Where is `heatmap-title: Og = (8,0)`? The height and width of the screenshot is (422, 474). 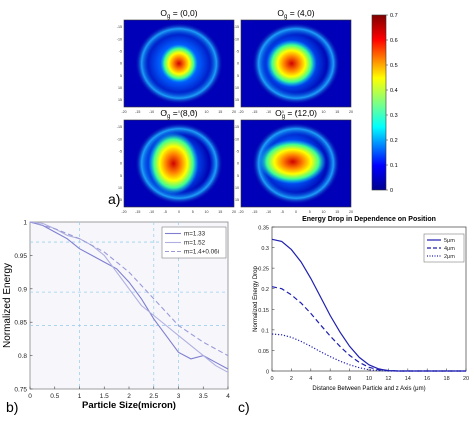
heatmap-title: Og = (8,0) is located at coordinates (178, 114).